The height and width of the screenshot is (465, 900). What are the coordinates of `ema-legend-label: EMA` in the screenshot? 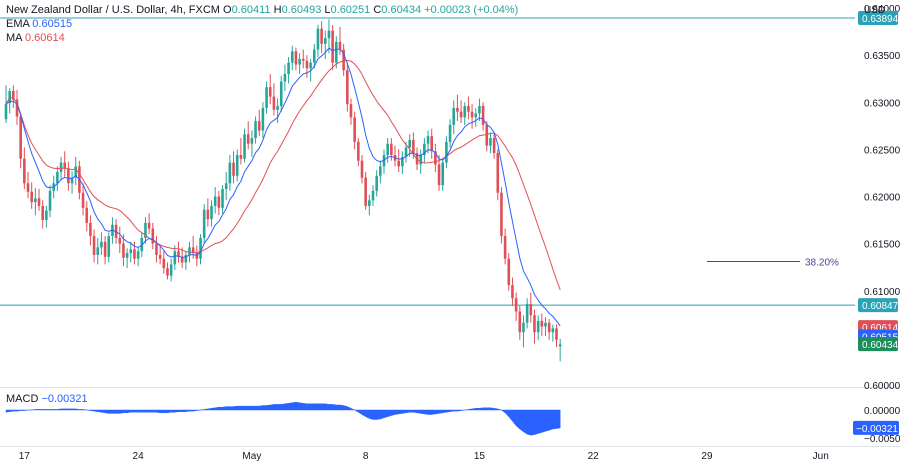 It's located at (18, 24).